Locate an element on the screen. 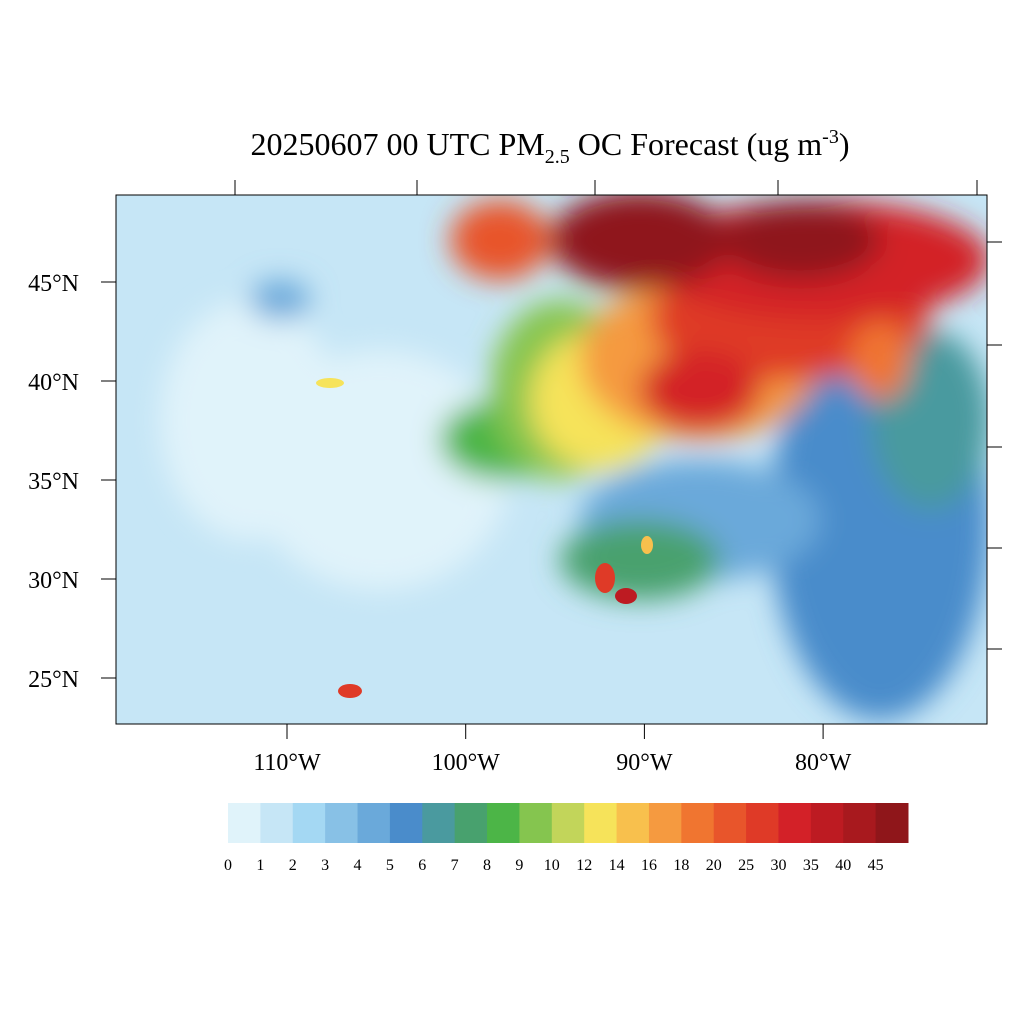 This screenshot has height=1029, width=1024. colorbar-label: 8 is located at coordinates (487, 865).